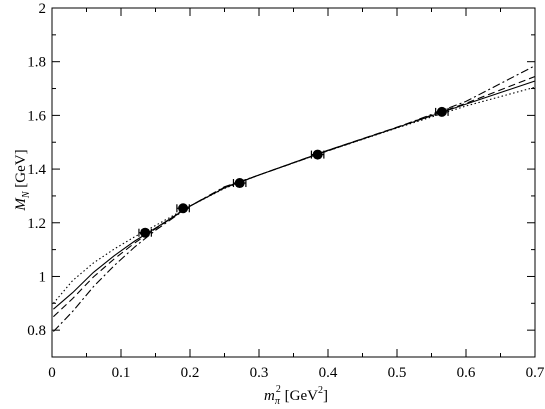 The height and width of the screenshot is (409, 545). Describe the element at coordinates (121, 373) in the screenshot. I see `x-tick-label: 0.1` at that location.